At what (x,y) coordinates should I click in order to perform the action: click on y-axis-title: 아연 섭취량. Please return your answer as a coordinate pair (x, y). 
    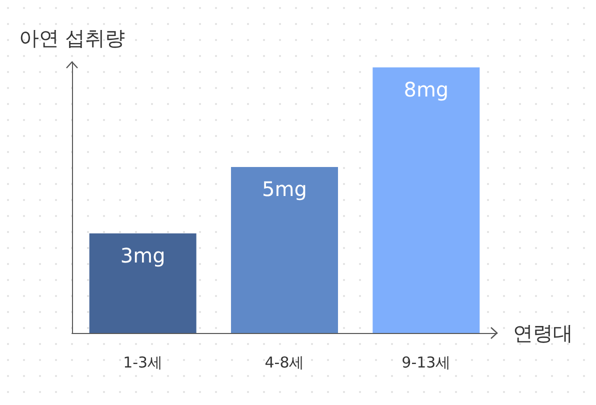
    Looking at the image, I should click on (72, 38).